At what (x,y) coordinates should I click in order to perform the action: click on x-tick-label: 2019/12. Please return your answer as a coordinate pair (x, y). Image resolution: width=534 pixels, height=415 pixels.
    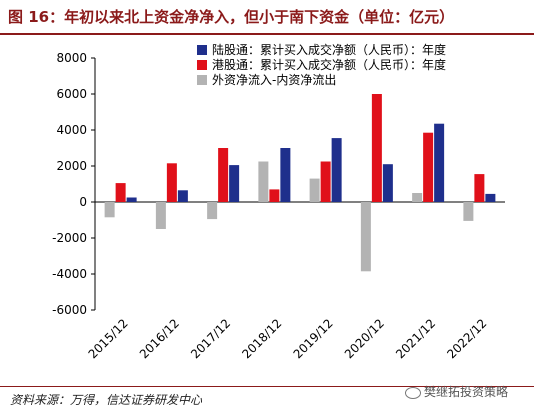
    Looking at the image, I should click on (313, 338).